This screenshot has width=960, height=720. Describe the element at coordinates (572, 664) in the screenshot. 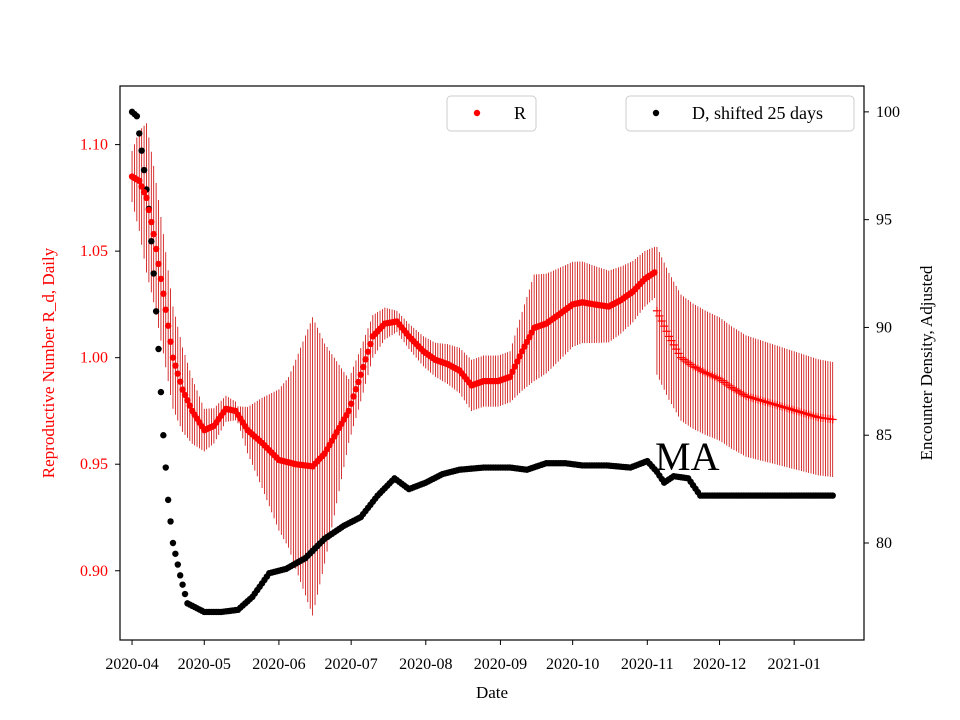

I see `x-tick-label: 2020-10` at that location.